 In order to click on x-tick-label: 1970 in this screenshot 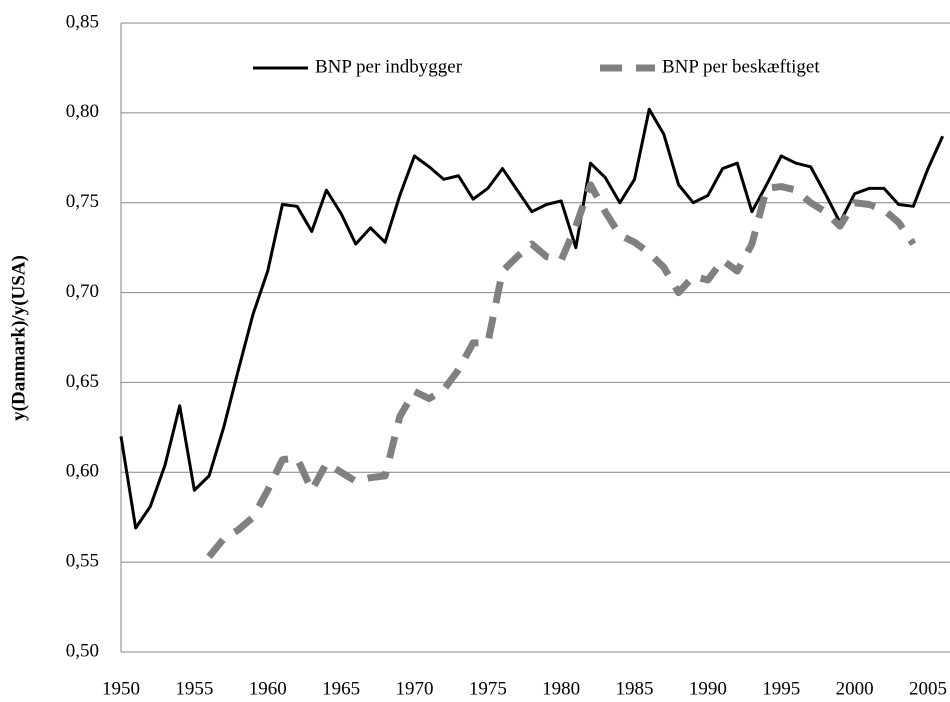, I will do `click(414, 688)`.